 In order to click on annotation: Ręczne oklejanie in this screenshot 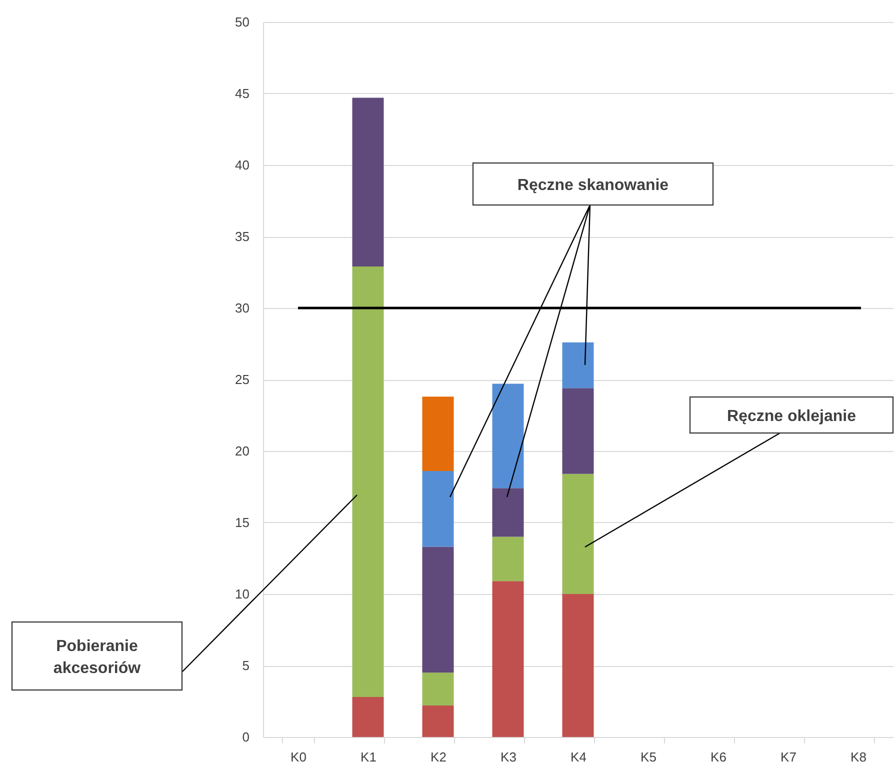, I will do `click(791, 416)`.